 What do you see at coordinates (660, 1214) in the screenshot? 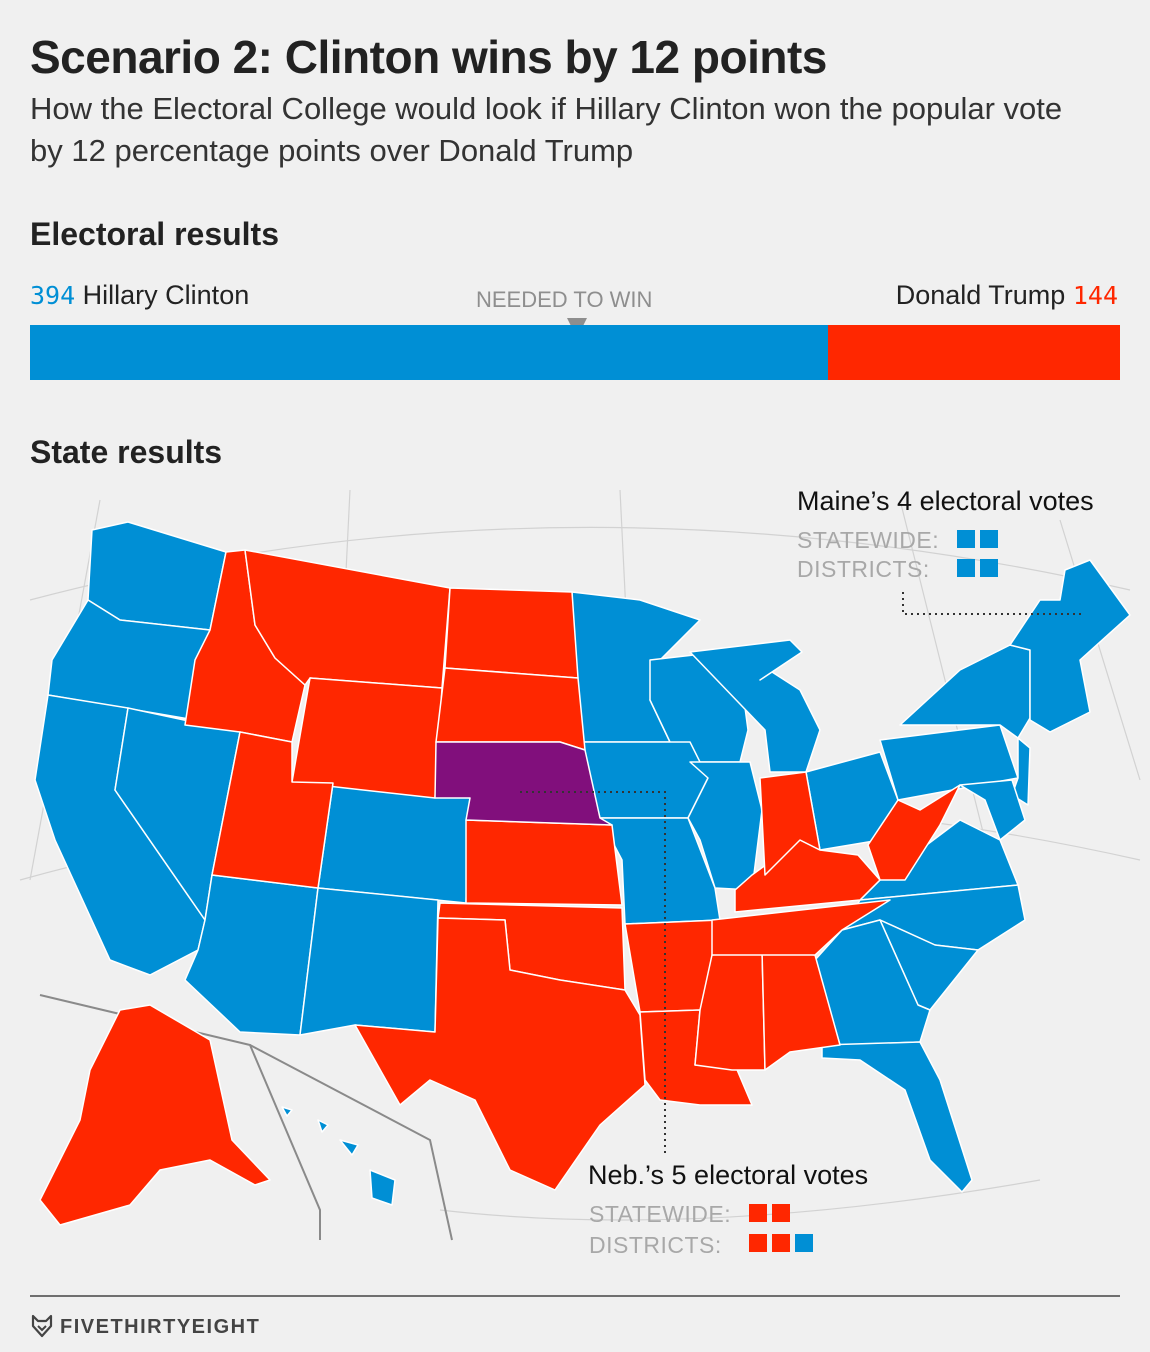
I see `nebraska-statewide-label: STATEWIDE:` at bounding box center [660, 1214].